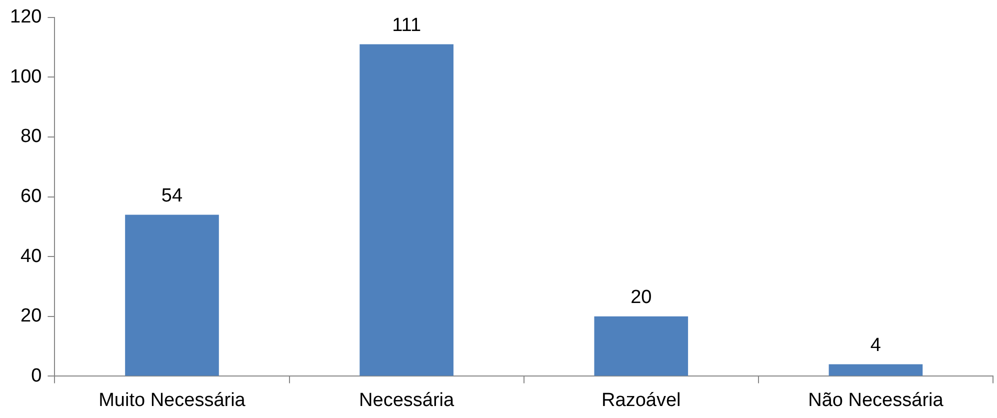 This screenshot has height=418, width=997. What do you see at coordinates (172, 400) in the screenshot?
I see `x-tick-label: Muito Necessária` at bounding box center [172, 400].